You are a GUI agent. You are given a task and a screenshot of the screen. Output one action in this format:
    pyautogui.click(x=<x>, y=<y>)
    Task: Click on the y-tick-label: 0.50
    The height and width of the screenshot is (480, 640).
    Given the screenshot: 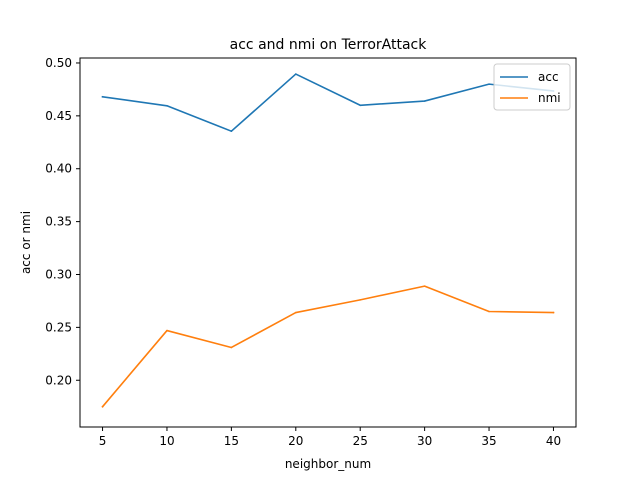 What is the action you would take?
    pyautogui.click(x=58, y=63)
    